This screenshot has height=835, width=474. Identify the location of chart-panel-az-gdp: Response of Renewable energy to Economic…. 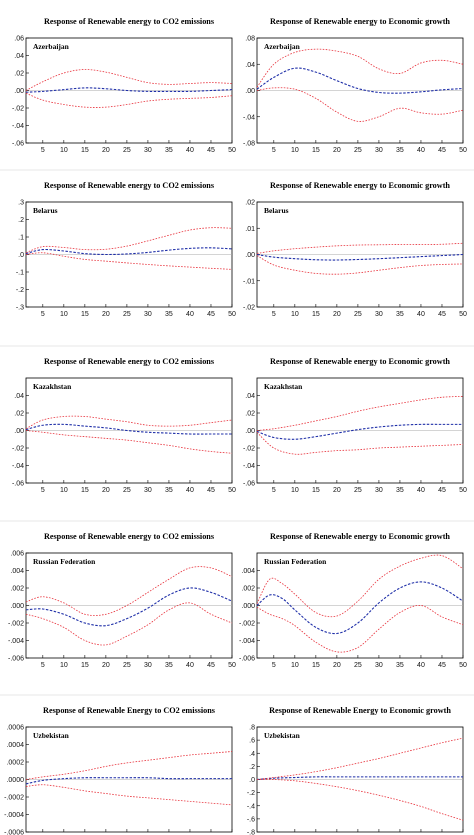
(355, 85).